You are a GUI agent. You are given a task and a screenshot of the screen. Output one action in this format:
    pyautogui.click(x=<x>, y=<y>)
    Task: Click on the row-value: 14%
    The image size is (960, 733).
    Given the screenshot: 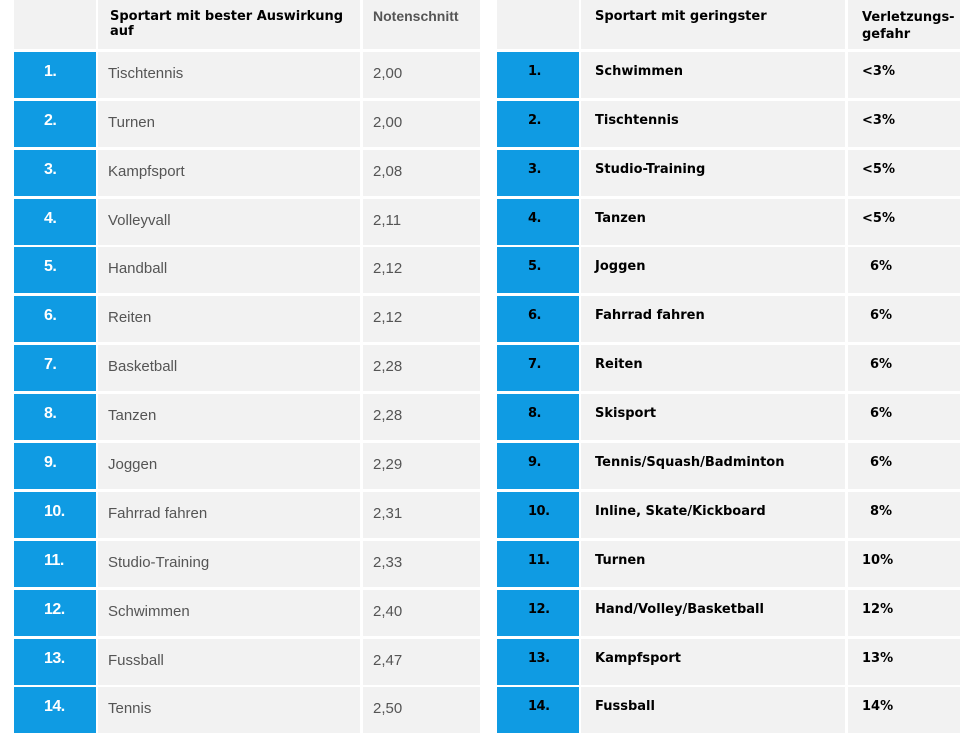 What is the action you would take?
    pyautogui.click(x=878, y=707)
    